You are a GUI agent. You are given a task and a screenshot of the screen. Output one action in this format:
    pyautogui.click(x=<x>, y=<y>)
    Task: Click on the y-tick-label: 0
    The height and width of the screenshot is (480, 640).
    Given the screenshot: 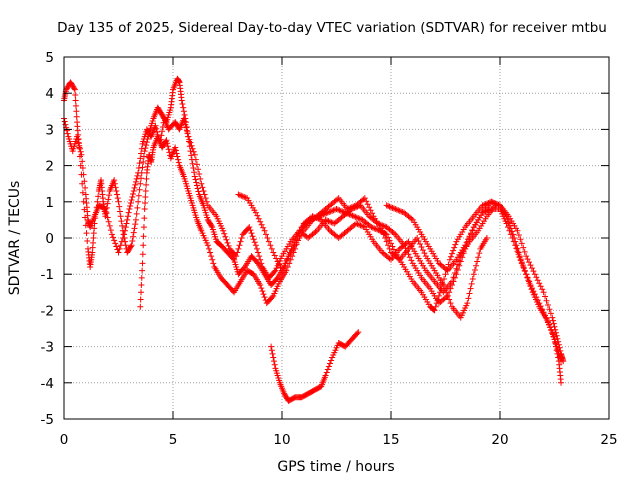 What is the action you would take?
    pyautogui.click(x=49, y=239)
    